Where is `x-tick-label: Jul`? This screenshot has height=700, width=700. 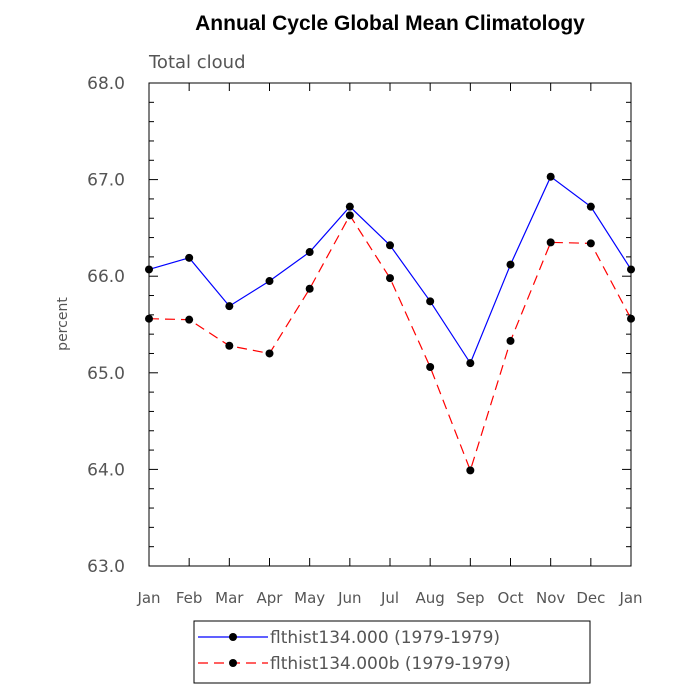 x-tick-label: Jul is located at coordinates (389, 598).